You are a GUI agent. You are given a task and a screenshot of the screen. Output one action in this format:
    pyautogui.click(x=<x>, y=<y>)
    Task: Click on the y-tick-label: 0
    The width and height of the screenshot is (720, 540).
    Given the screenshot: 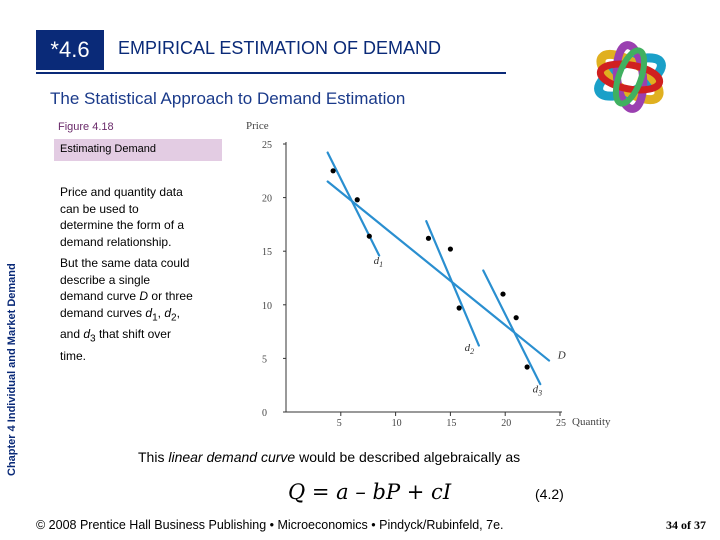 What is the action you would take?
    pyautogui.click(x=264, y=413)
    